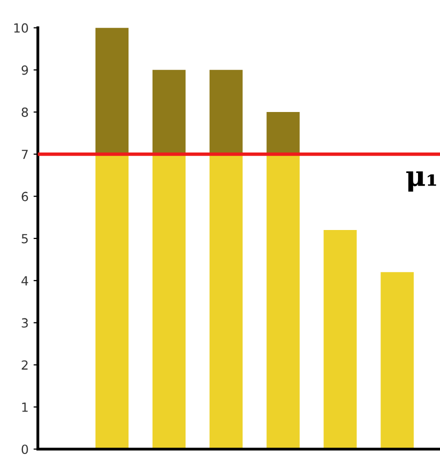 Image resolution: width=440 pixels, height=463 pixels. I want to click on y-tick-label: 6, so click(25, 197).